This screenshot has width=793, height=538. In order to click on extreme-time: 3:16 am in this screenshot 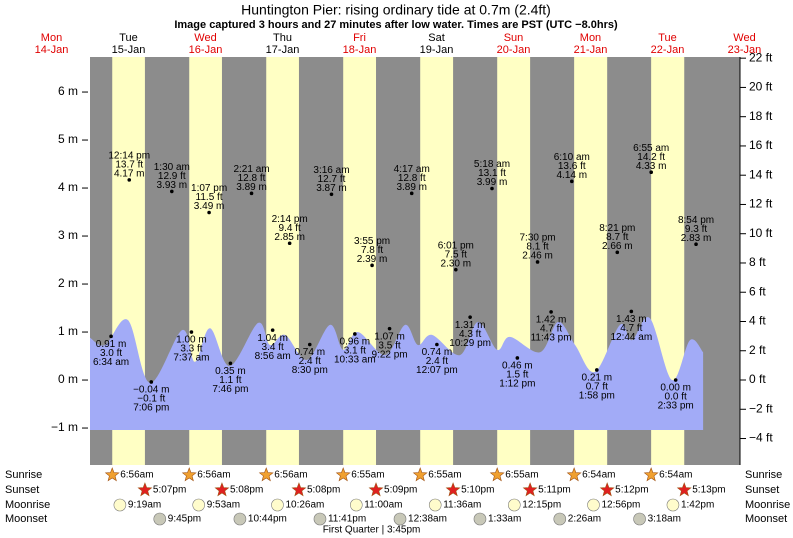, I will do `click(331, 170)`.